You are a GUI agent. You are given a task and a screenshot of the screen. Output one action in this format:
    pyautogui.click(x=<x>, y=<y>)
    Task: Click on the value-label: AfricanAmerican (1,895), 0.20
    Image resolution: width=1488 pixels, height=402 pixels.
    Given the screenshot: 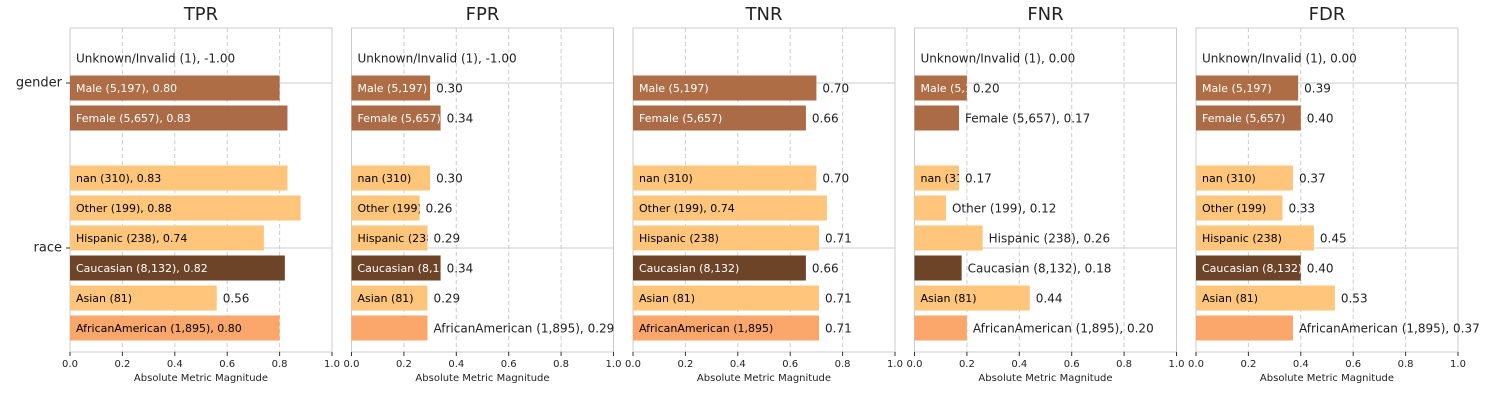 What is the action you would take?
    pyautogui.click(x=1063, y=329)
    